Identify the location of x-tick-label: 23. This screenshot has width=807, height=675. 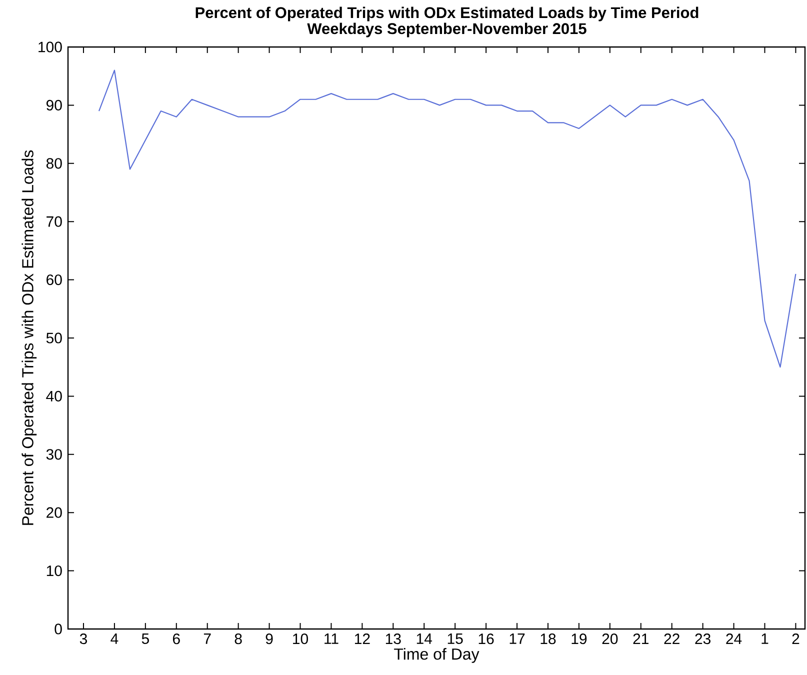
(702, 639).